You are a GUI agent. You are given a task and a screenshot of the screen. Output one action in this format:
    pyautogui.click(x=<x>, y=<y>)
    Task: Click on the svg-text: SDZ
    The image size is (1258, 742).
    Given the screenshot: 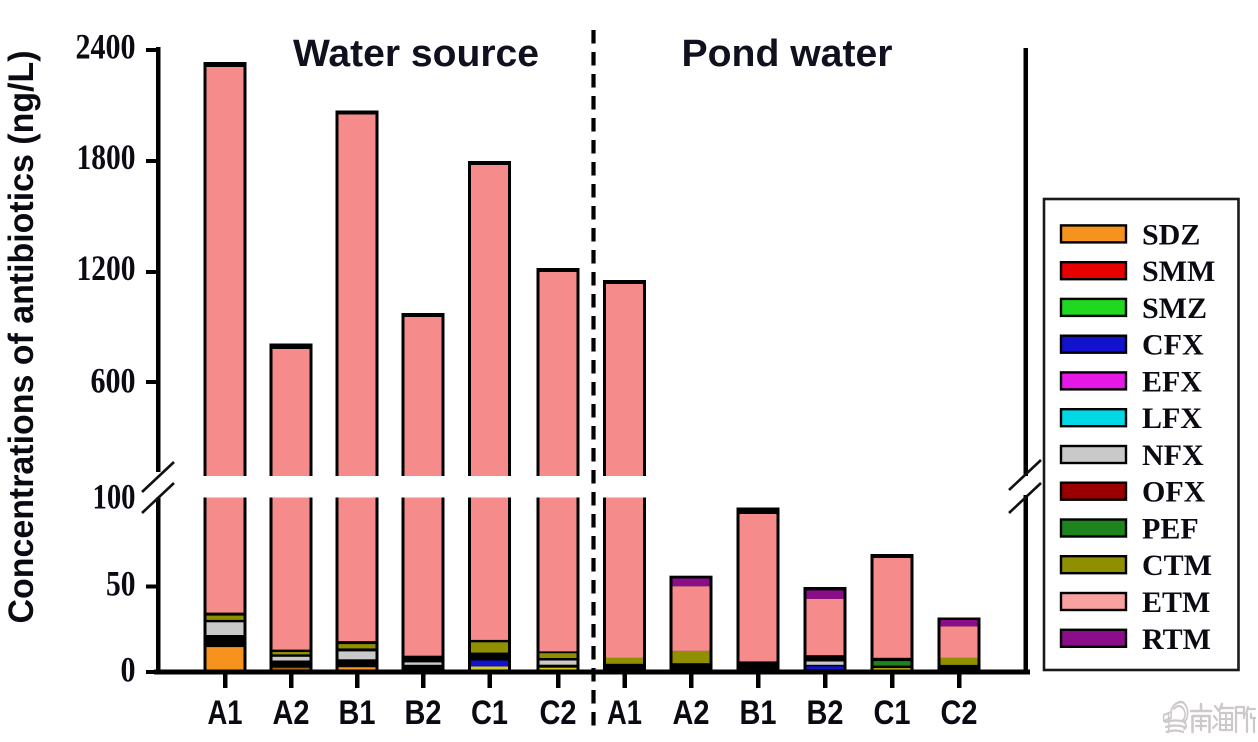 What is the action you would take?
    pyautogui.click(x=1171, y=234)
    